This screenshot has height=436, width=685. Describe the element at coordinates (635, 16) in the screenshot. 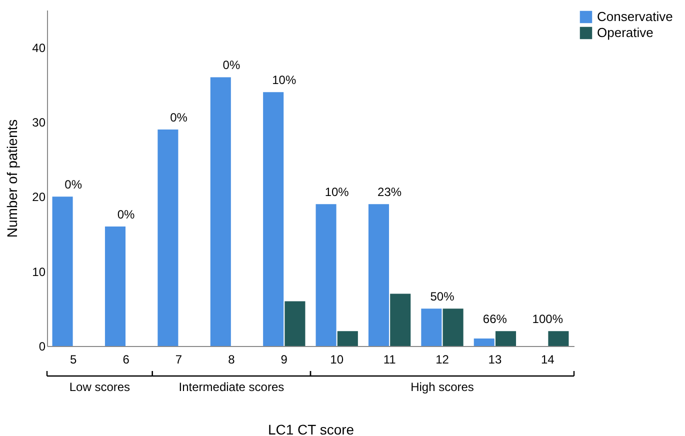

I see `legend-label: Conservative` at that location.